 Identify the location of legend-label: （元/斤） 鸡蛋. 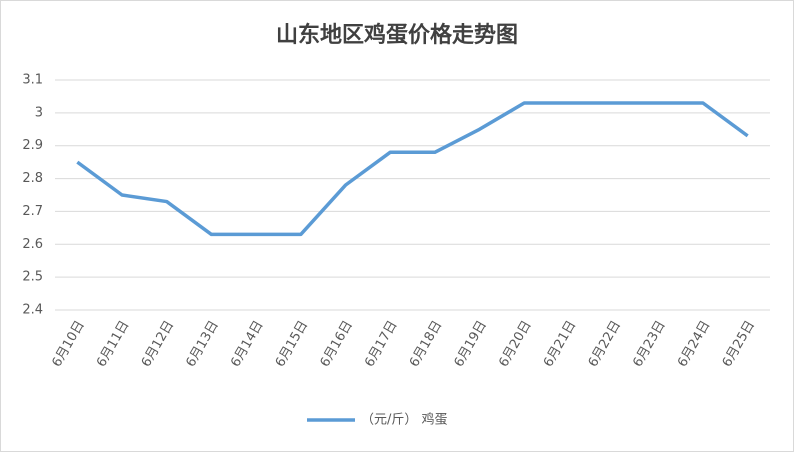
(404, 420).